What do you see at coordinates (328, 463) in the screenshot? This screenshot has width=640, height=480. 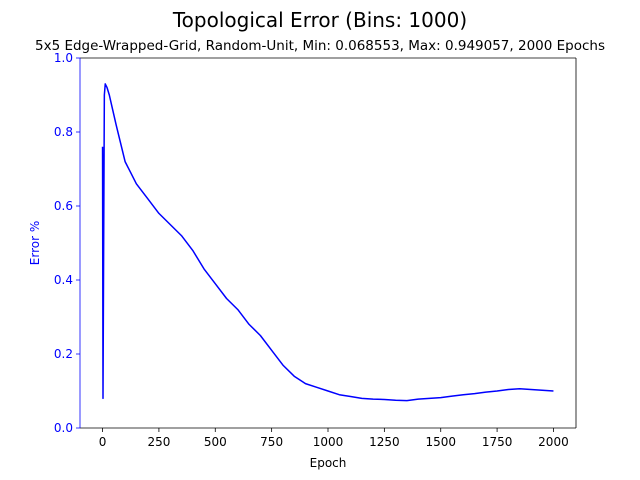 I see `x-axis-label: Epoch` at bounding box center [328, 463].